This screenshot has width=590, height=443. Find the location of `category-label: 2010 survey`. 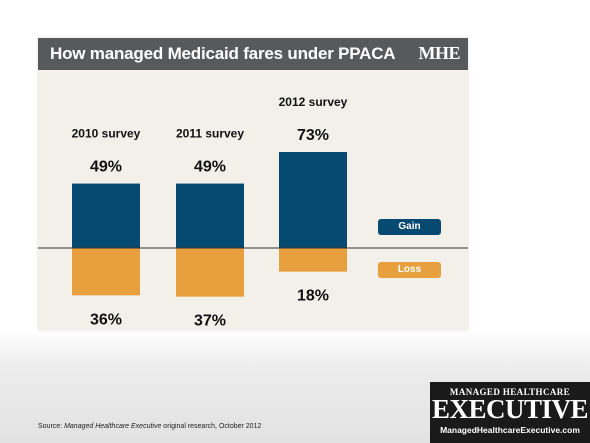

category-label: 2010 survey is located at coordinates (106, 134).